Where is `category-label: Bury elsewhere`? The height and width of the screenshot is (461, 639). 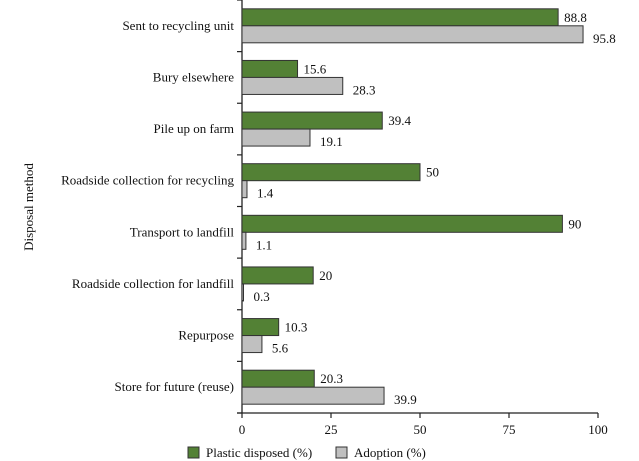 category-label: Bury elsewhere is located at coordinates (193, 76).